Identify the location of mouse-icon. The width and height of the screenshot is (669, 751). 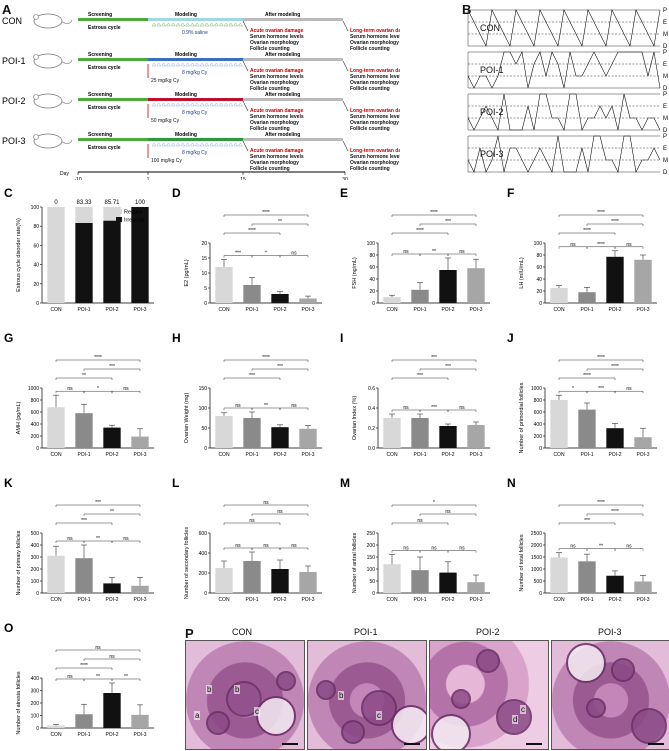
(53, 101).